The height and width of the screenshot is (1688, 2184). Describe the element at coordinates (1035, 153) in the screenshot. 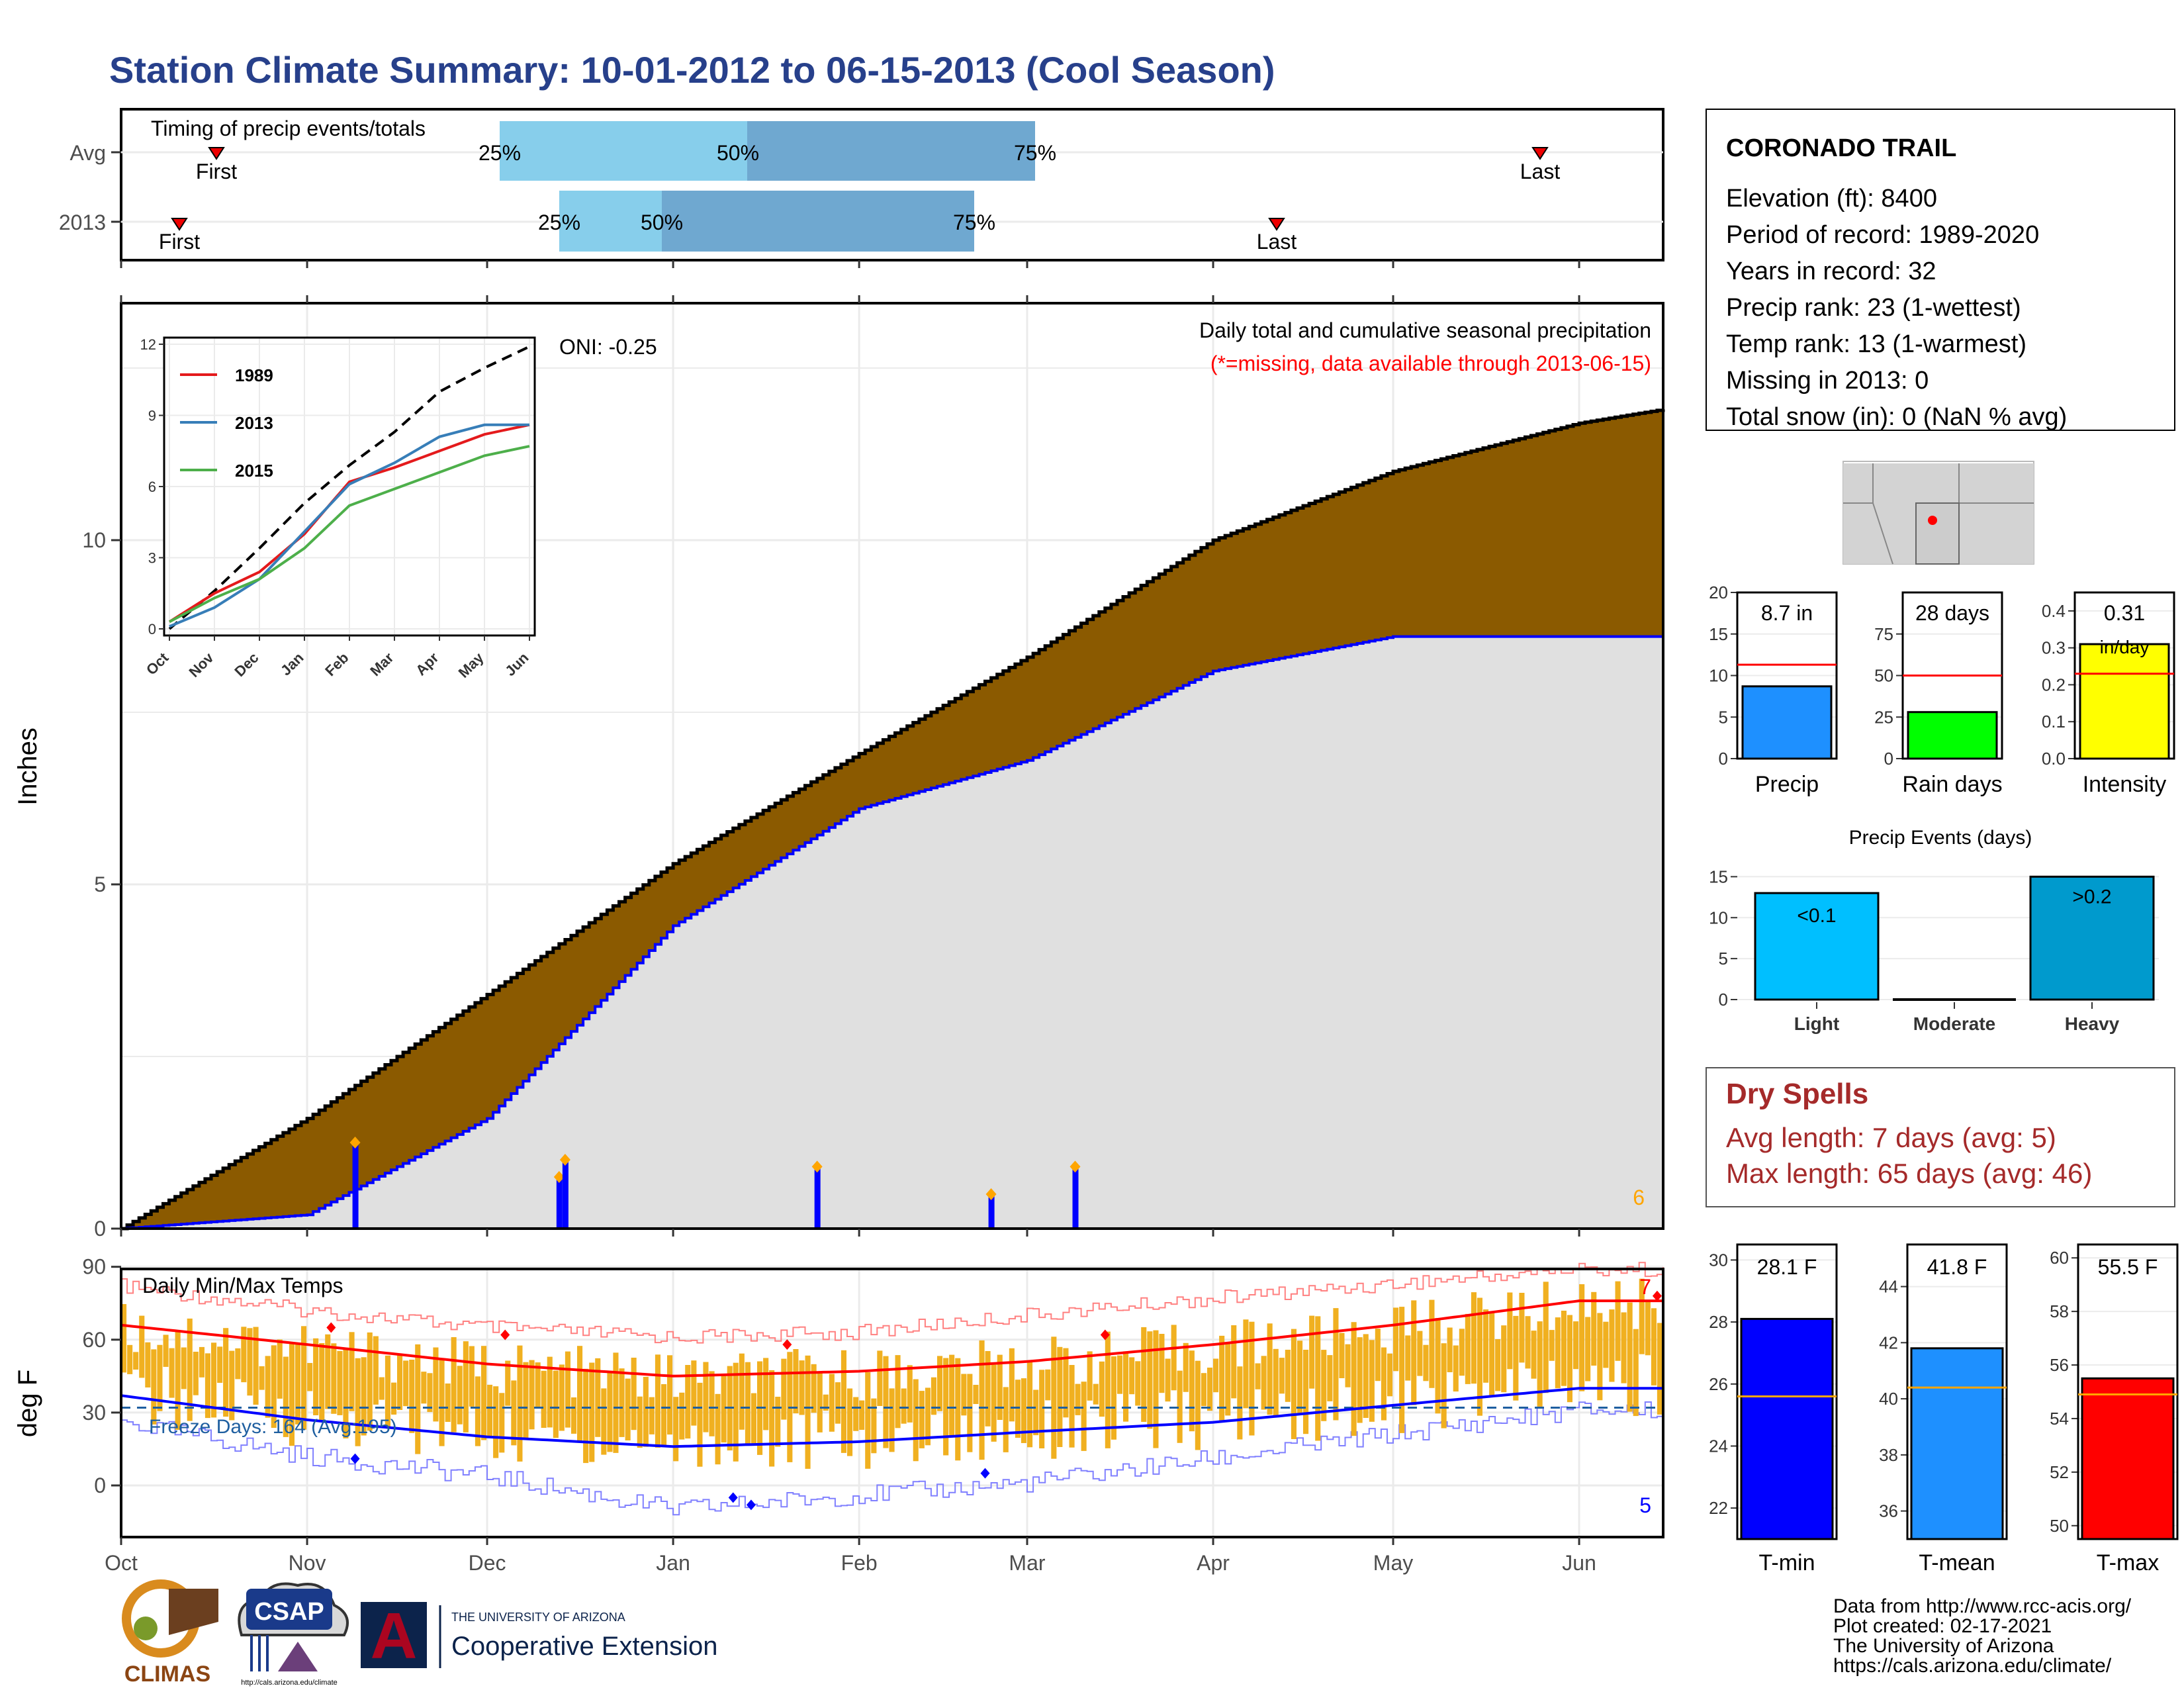

I see `avg-p75-label: 75%` at that location.